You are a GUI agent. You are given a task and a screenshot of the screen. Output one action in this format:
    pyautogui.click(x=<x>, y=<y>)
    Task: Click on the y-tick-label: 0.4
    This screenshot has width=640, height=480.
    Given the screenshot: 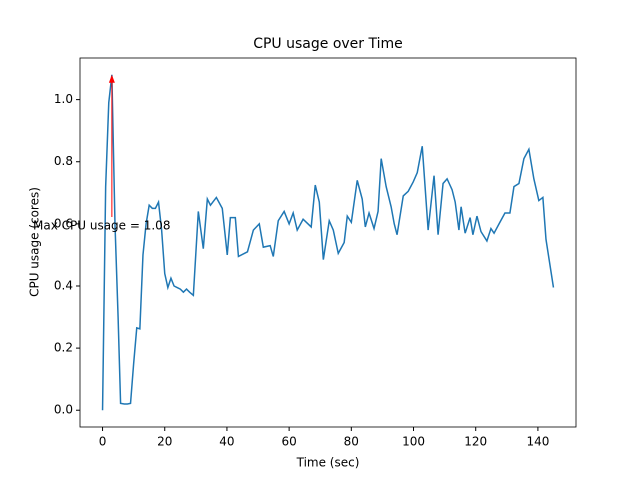 What is the action you would take?
    pyautogui.click(x=63, y=285)
    